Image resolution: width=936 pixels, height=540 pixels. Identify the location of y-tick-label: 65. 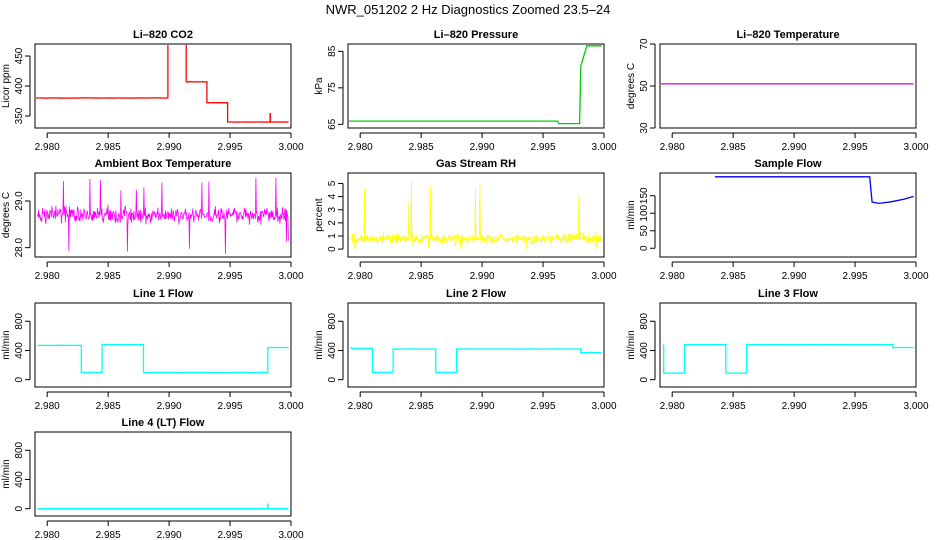
(332, 124).